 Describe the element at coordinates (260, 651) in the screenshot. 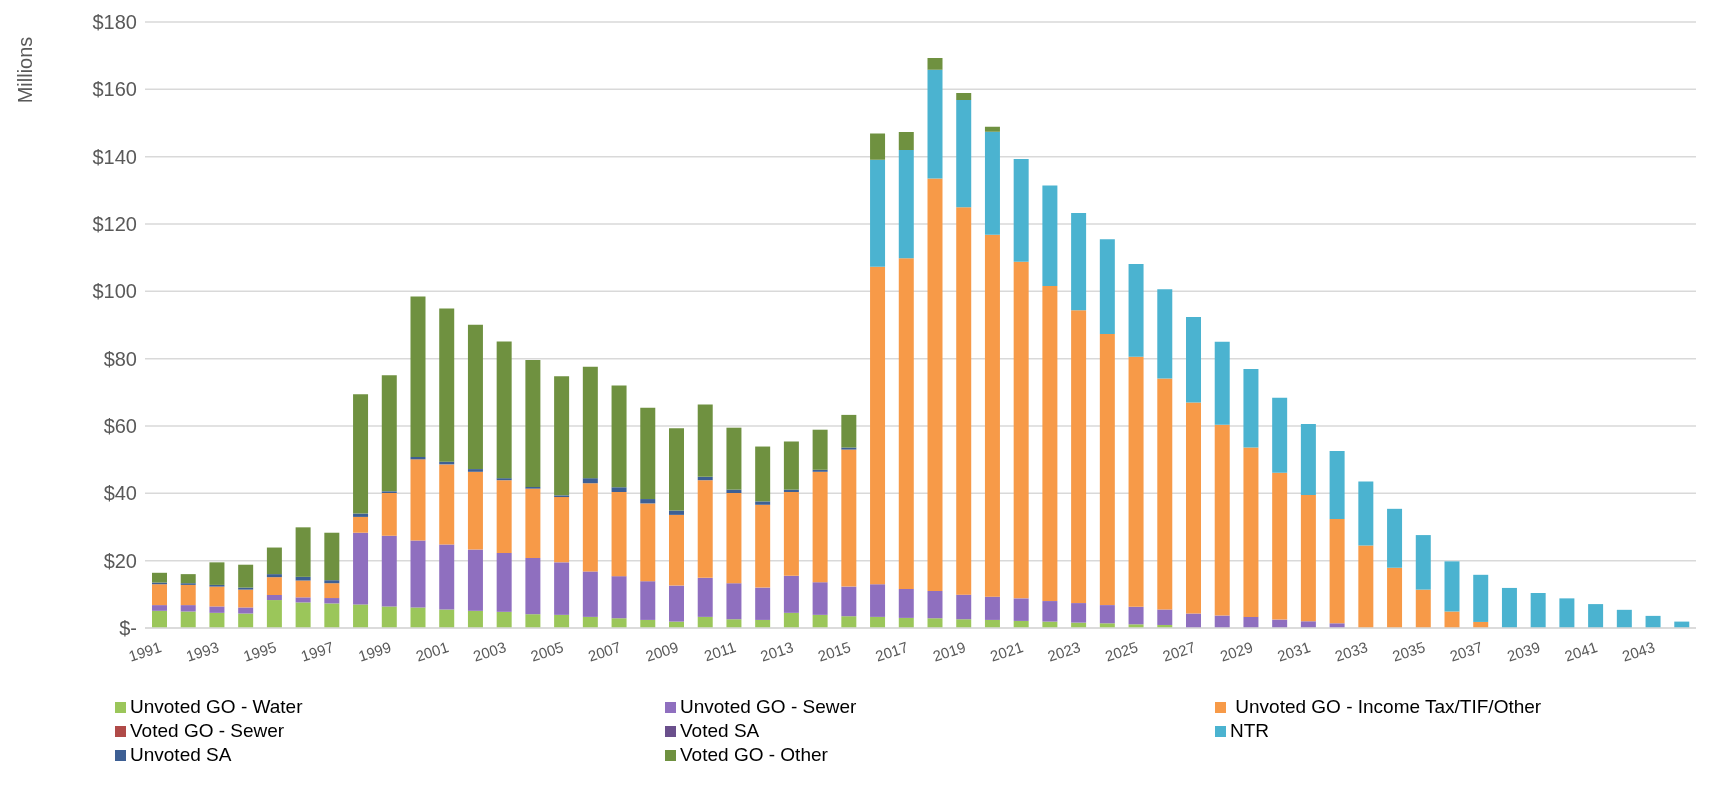

I see `x-tick-label: 1995` at that location.